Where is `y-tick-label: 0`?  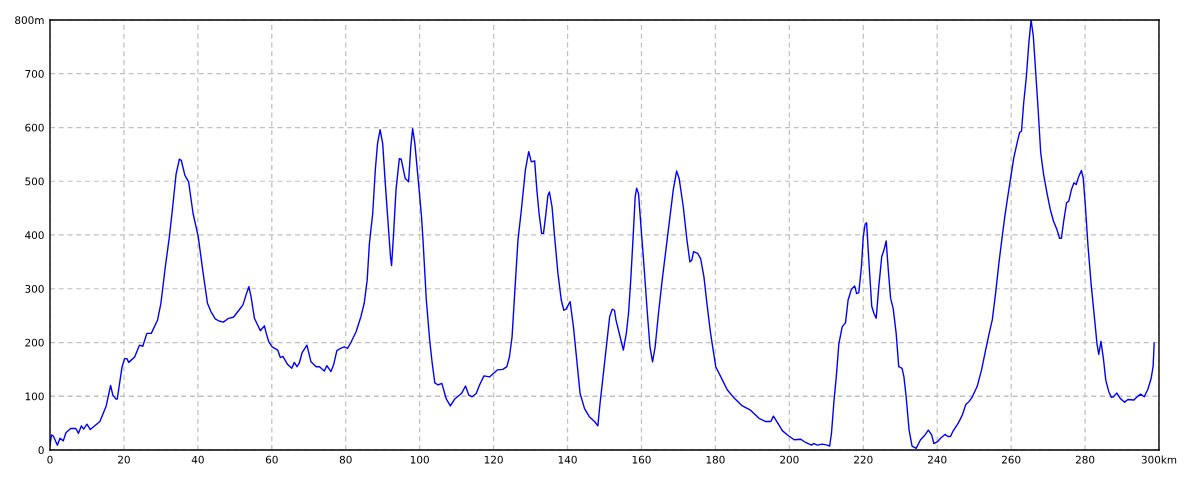 y-tick-label: 0 is located at coordinates (41, 450).